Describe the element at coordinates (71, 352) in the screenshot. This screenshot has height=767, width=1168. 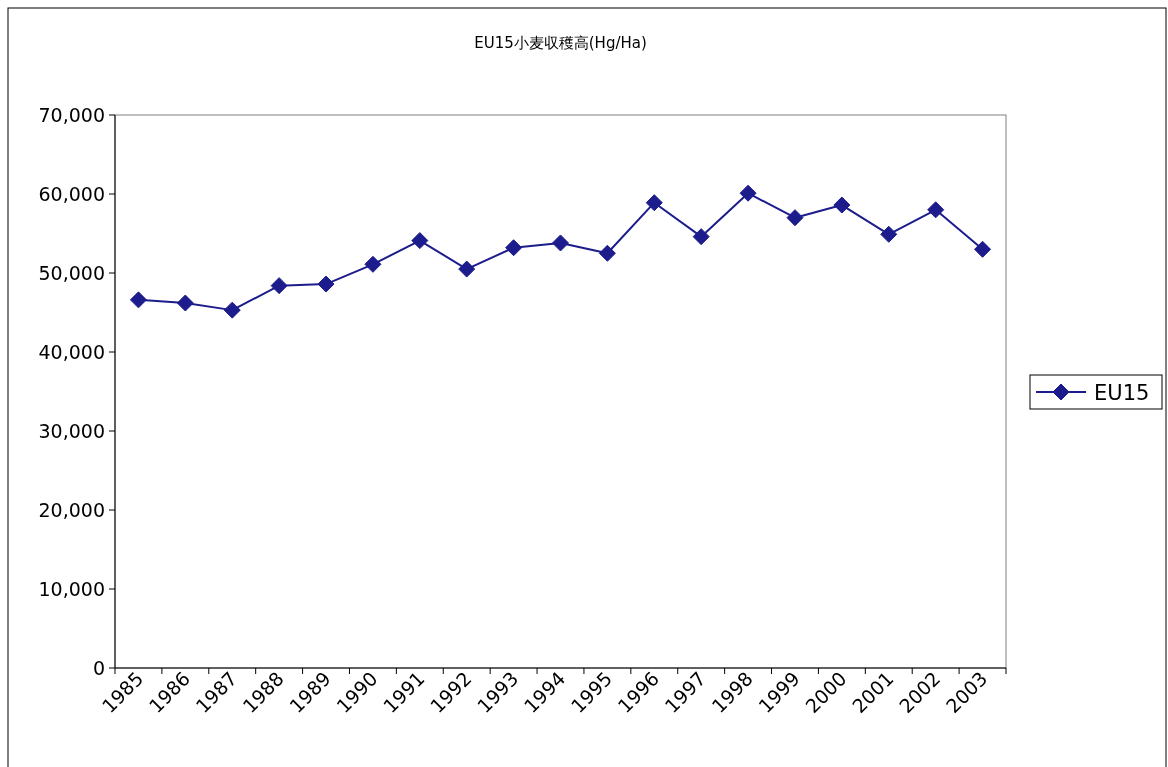
I see `y-tick-label: 40,000` at that location.